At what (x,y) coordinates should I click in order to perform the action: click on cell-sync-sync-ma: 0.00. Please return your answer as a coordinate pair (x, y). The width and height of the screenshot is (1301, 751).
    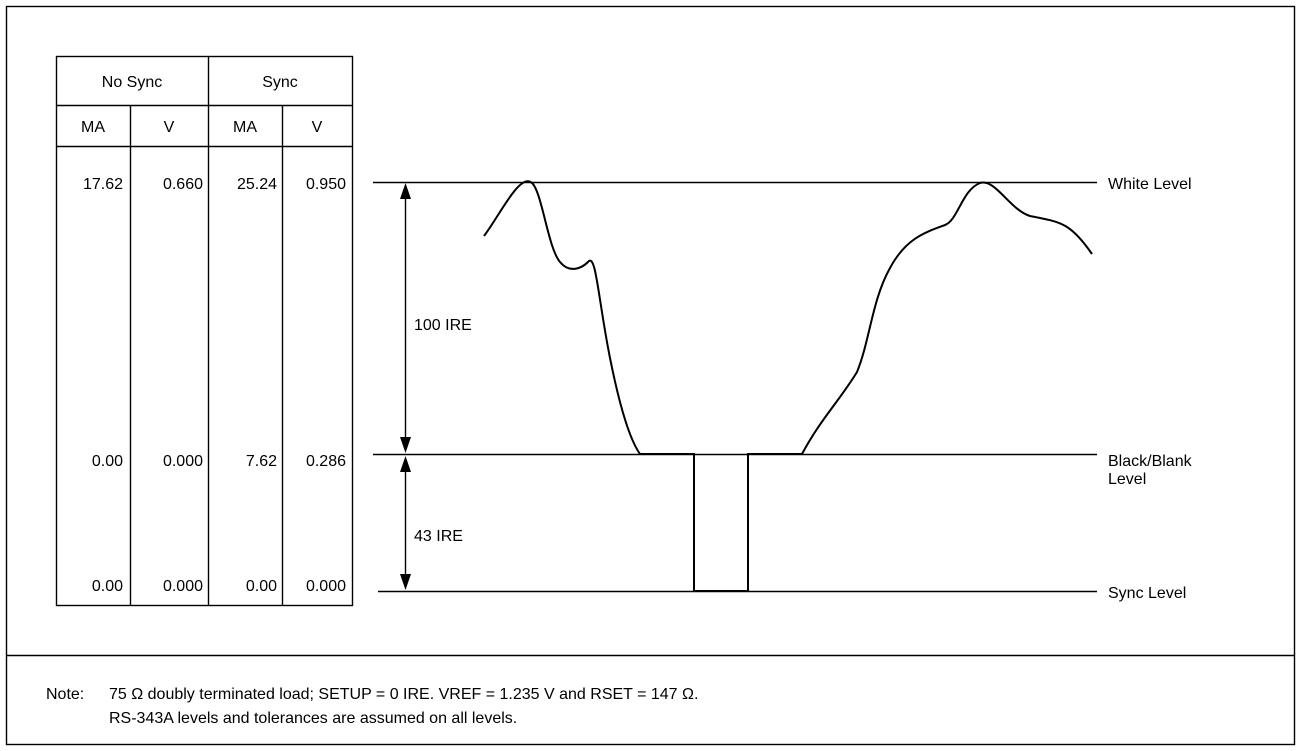
    Looking at the image, I should click on (261, 586).